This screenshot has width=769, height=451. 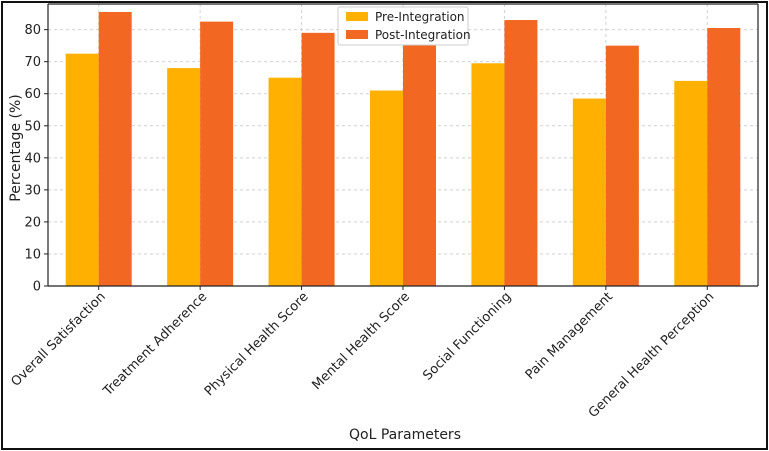 I want to click on y-tick-label: 80, so click(x=32, y=30).